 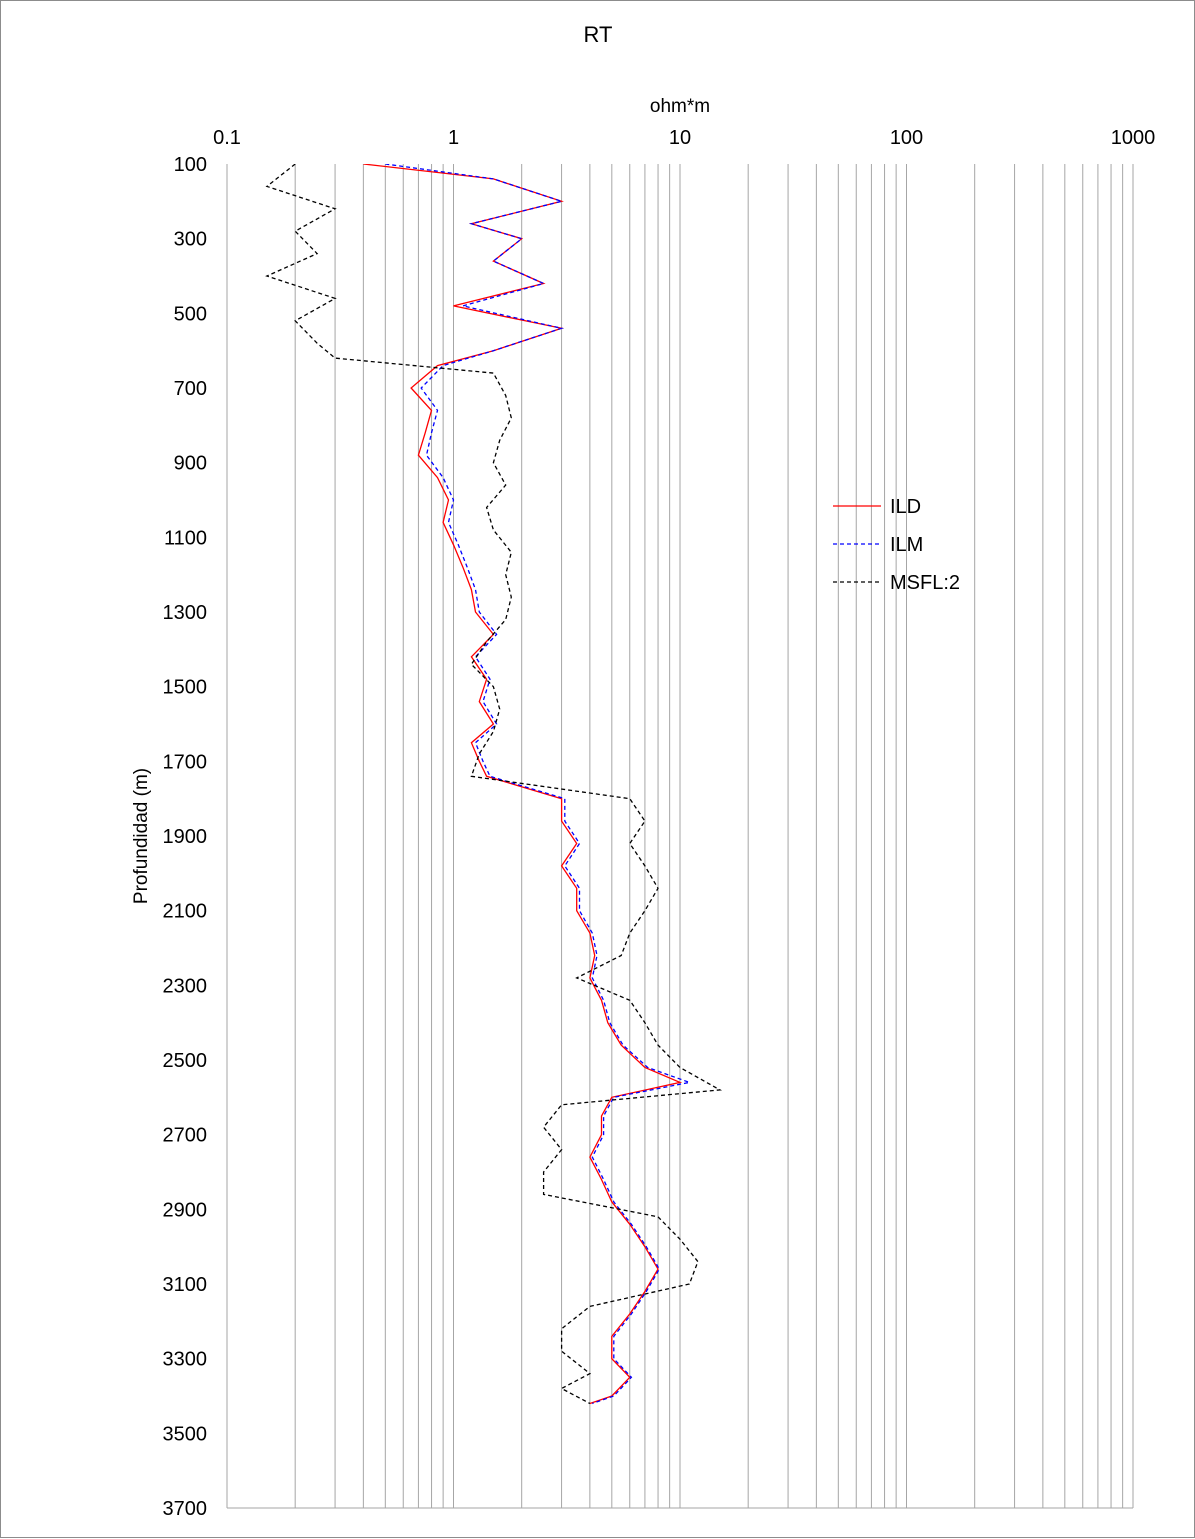 I want to click on y-tick-label: 2700, so click(x=185, y=1136).